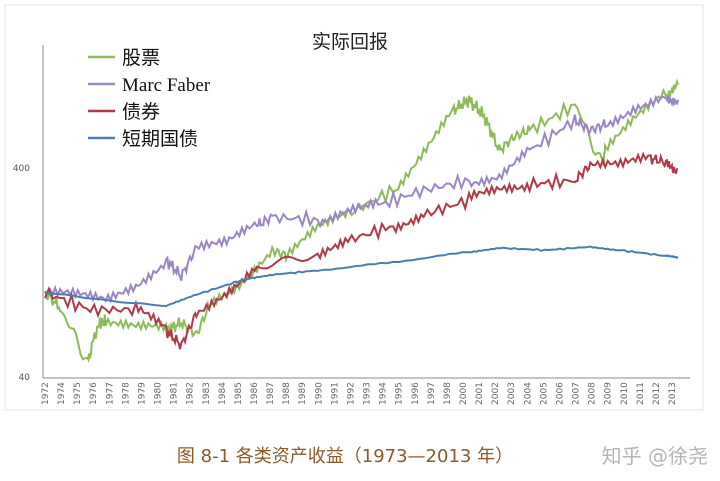 Image resolution: width=720 pixels, height=481 pixels. What do you see at coordinates (432, 393) in the screenshot?
I see `x-tick-label: 1997` at bounding box center [432, 393].